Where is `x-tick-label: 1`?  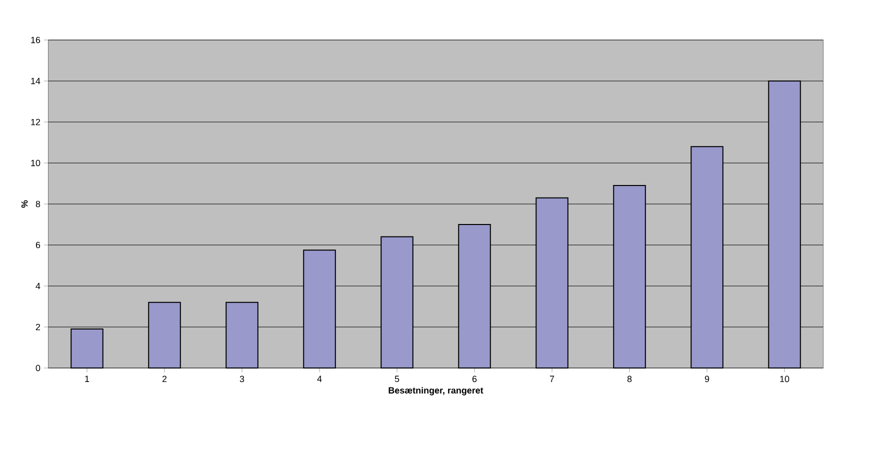 x-tick-label: 1 is located at coordinates (87, 379).